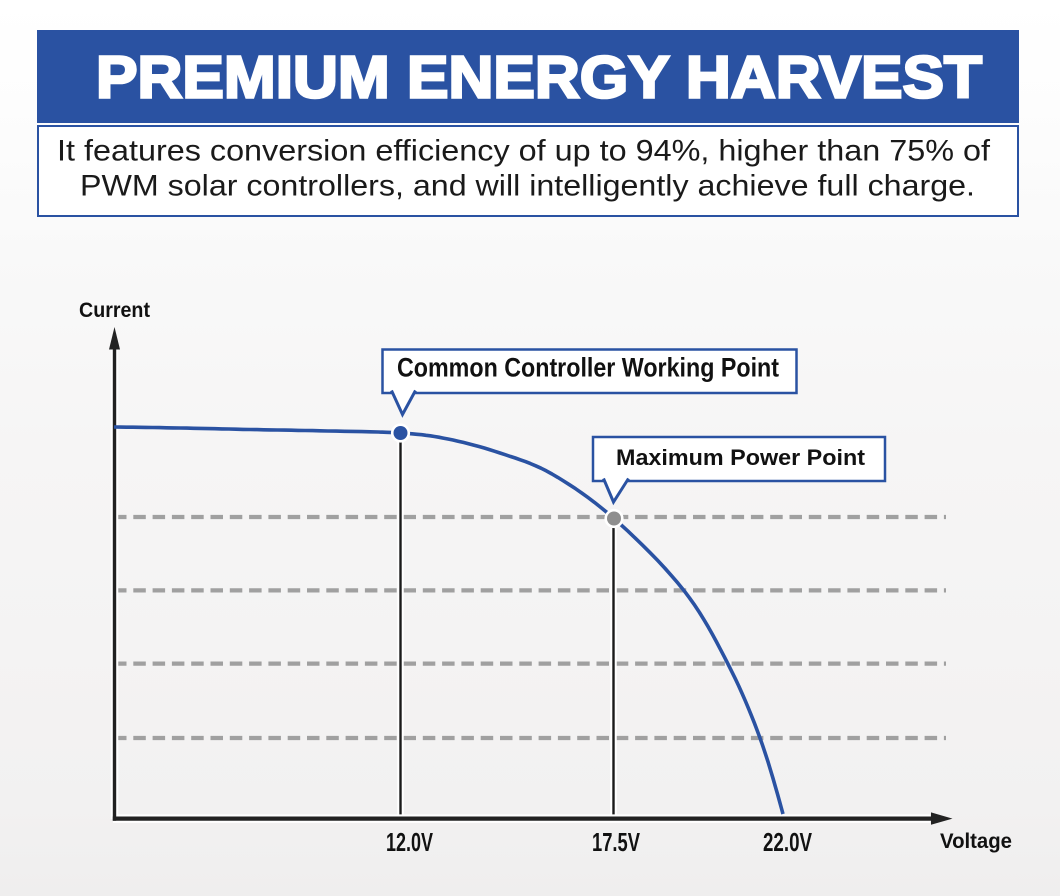 The height and width of the screenshot is (896, 1060). Describe the element at coordinates (787, 843) in the screenshot. I see `svg-text: 22.0V` at that location.